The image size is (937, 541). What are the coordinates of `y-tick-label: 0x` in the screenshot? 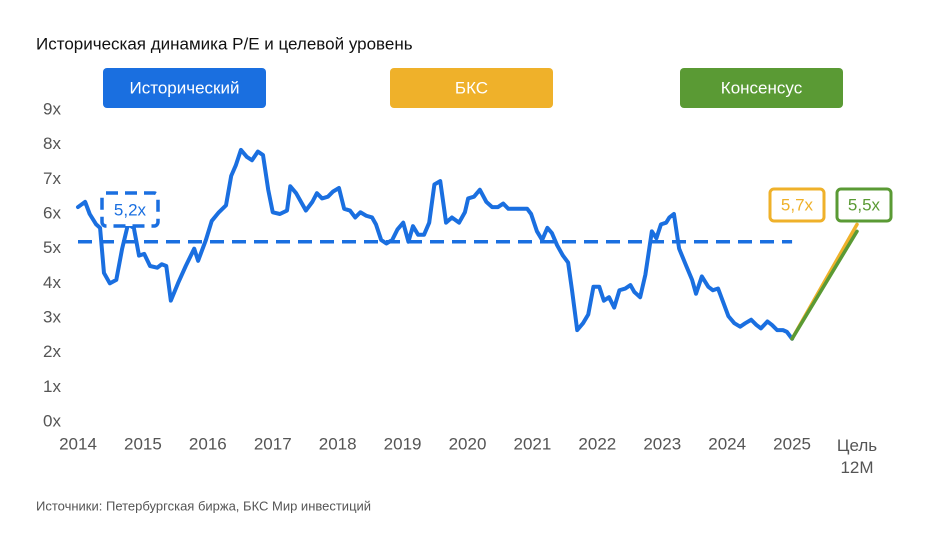 It's located at (52, 420).